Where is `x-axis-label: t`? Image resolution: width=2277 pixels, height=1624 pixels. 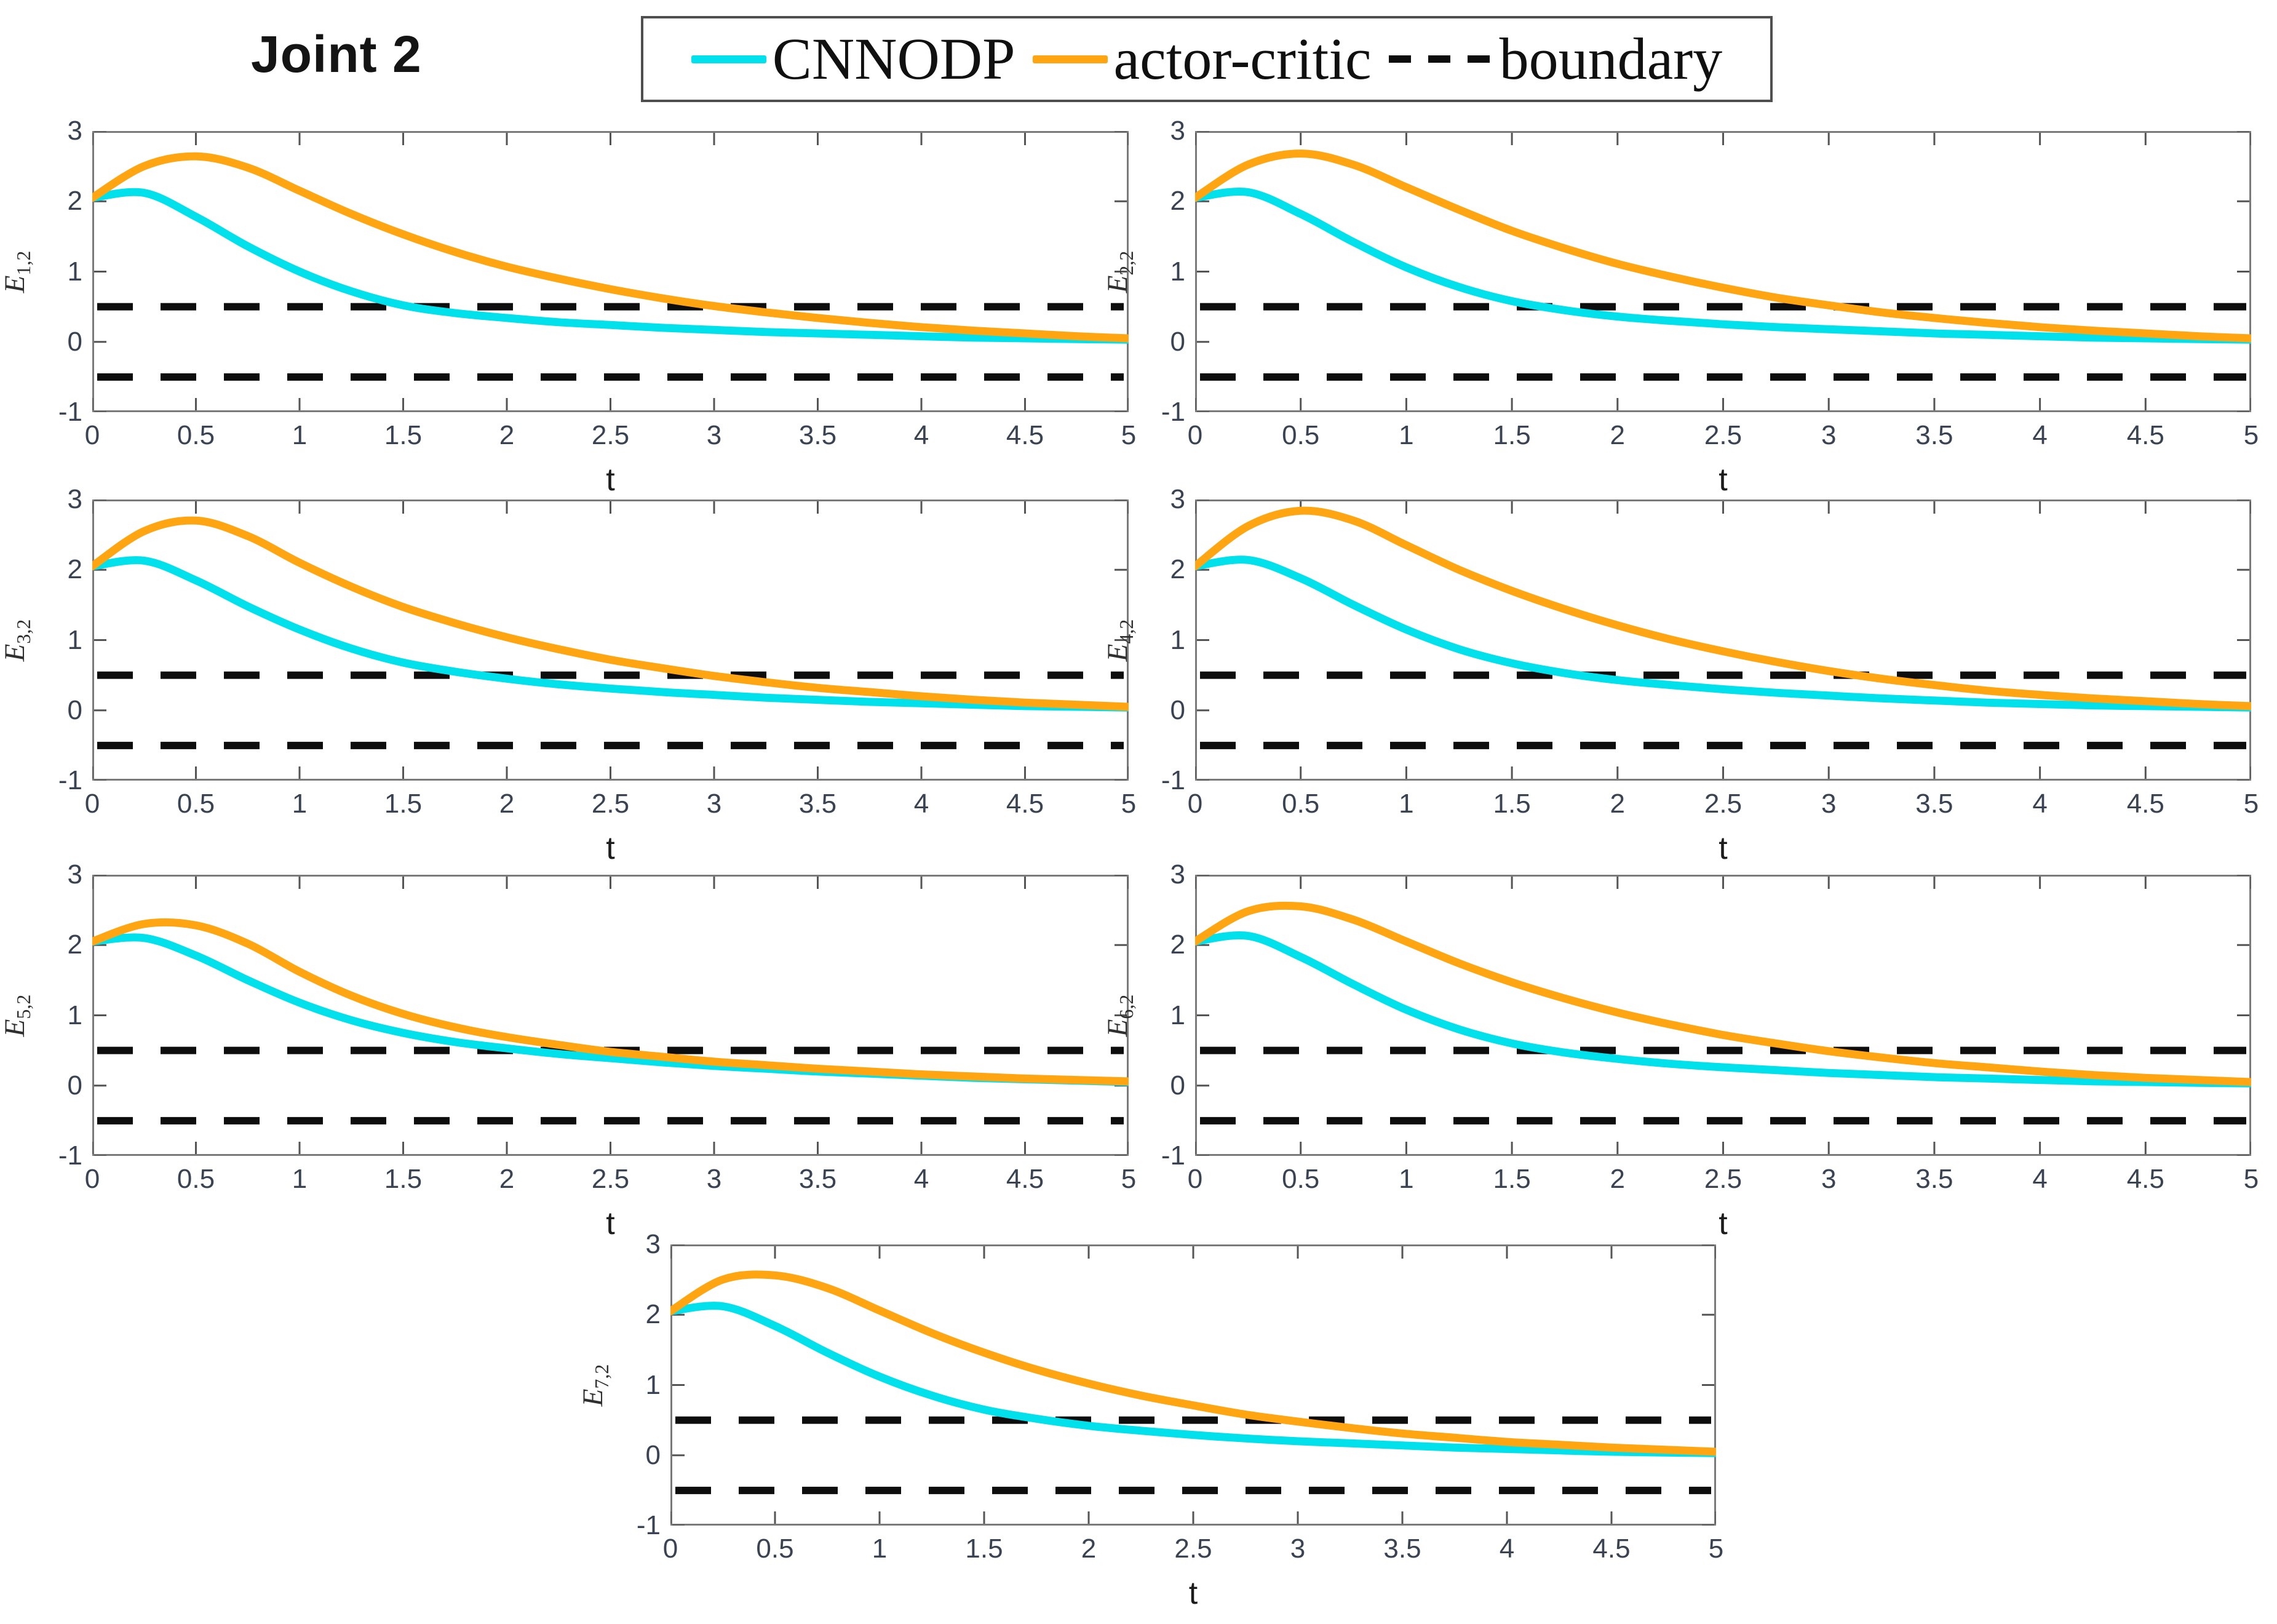 x-axis-label: t is located at coordinates (1723, 848).